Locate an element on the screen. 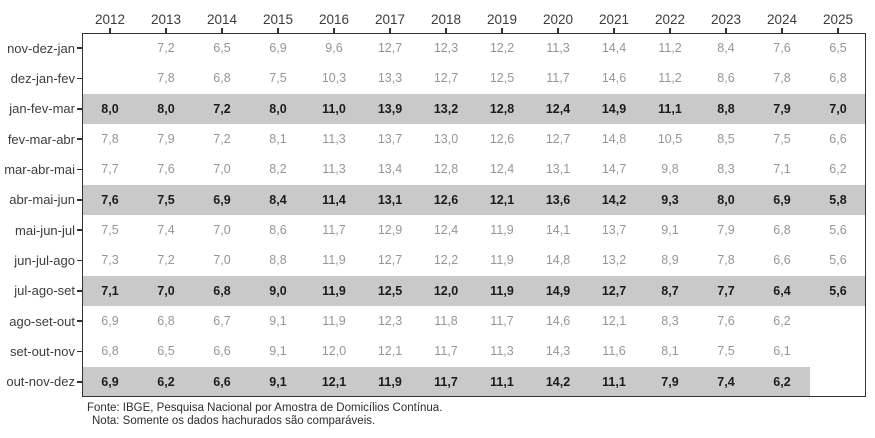 The image size is (875, 438). cell-mai-jun-jul-2023: 7,9 is located at coordinates (726, 230).